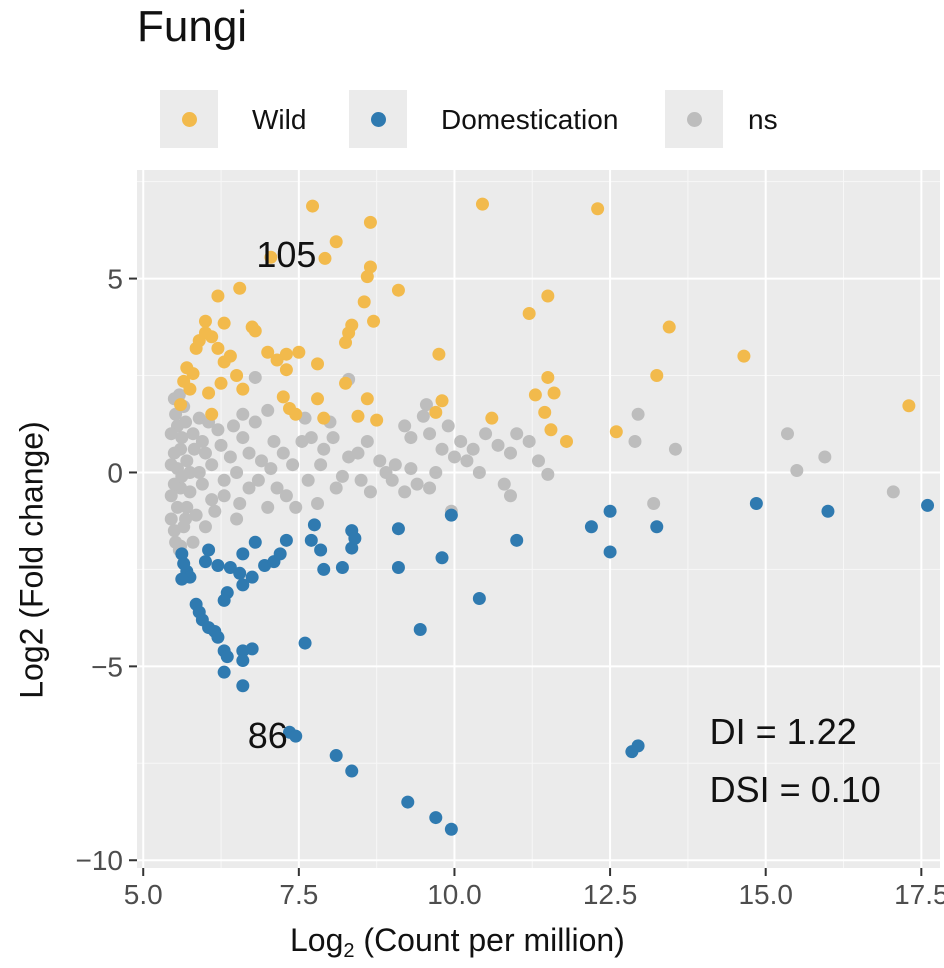 The height and width of the screenshot is (968, 944). What do you see at coordinates (189, 119) in the screenshot?
I see `legend-dot-wild` at bounding box center [189, 119].